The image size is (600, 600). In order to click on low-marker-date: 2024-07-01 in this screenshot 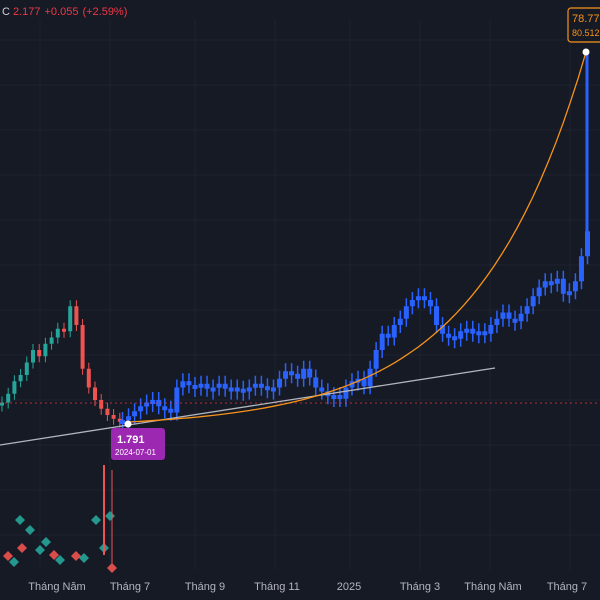, I will do `click(135, 452)`.